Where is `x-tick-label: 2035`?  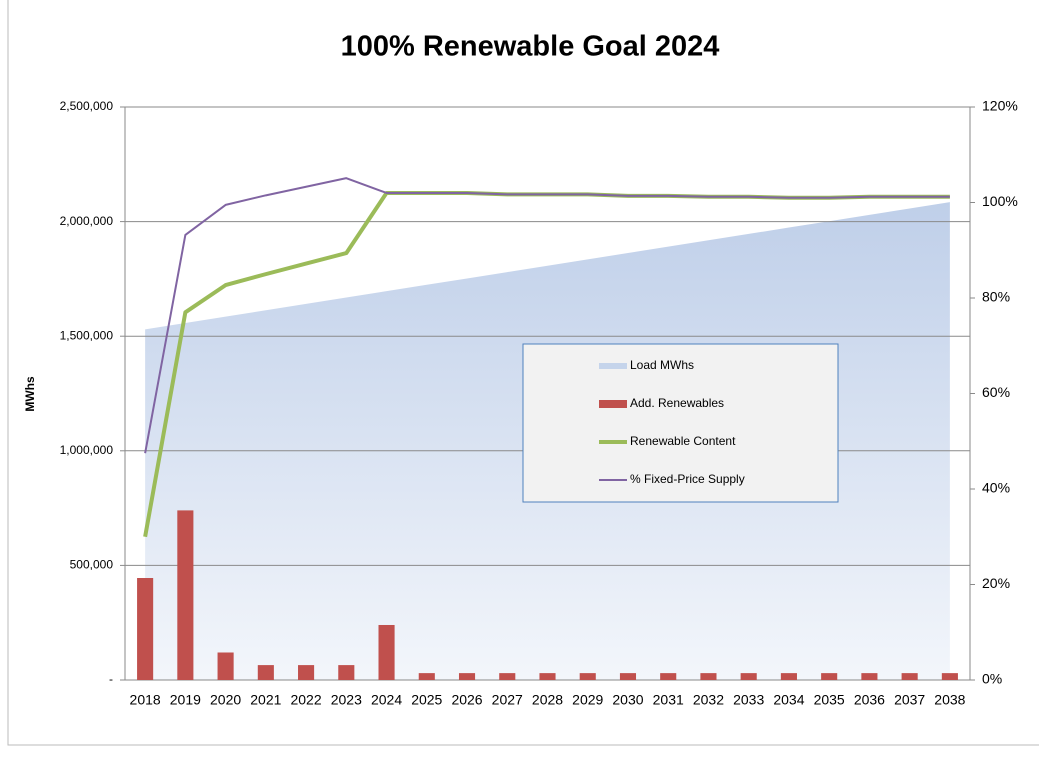 x-tick-label: 2035 is located at coordinates (829, 700).